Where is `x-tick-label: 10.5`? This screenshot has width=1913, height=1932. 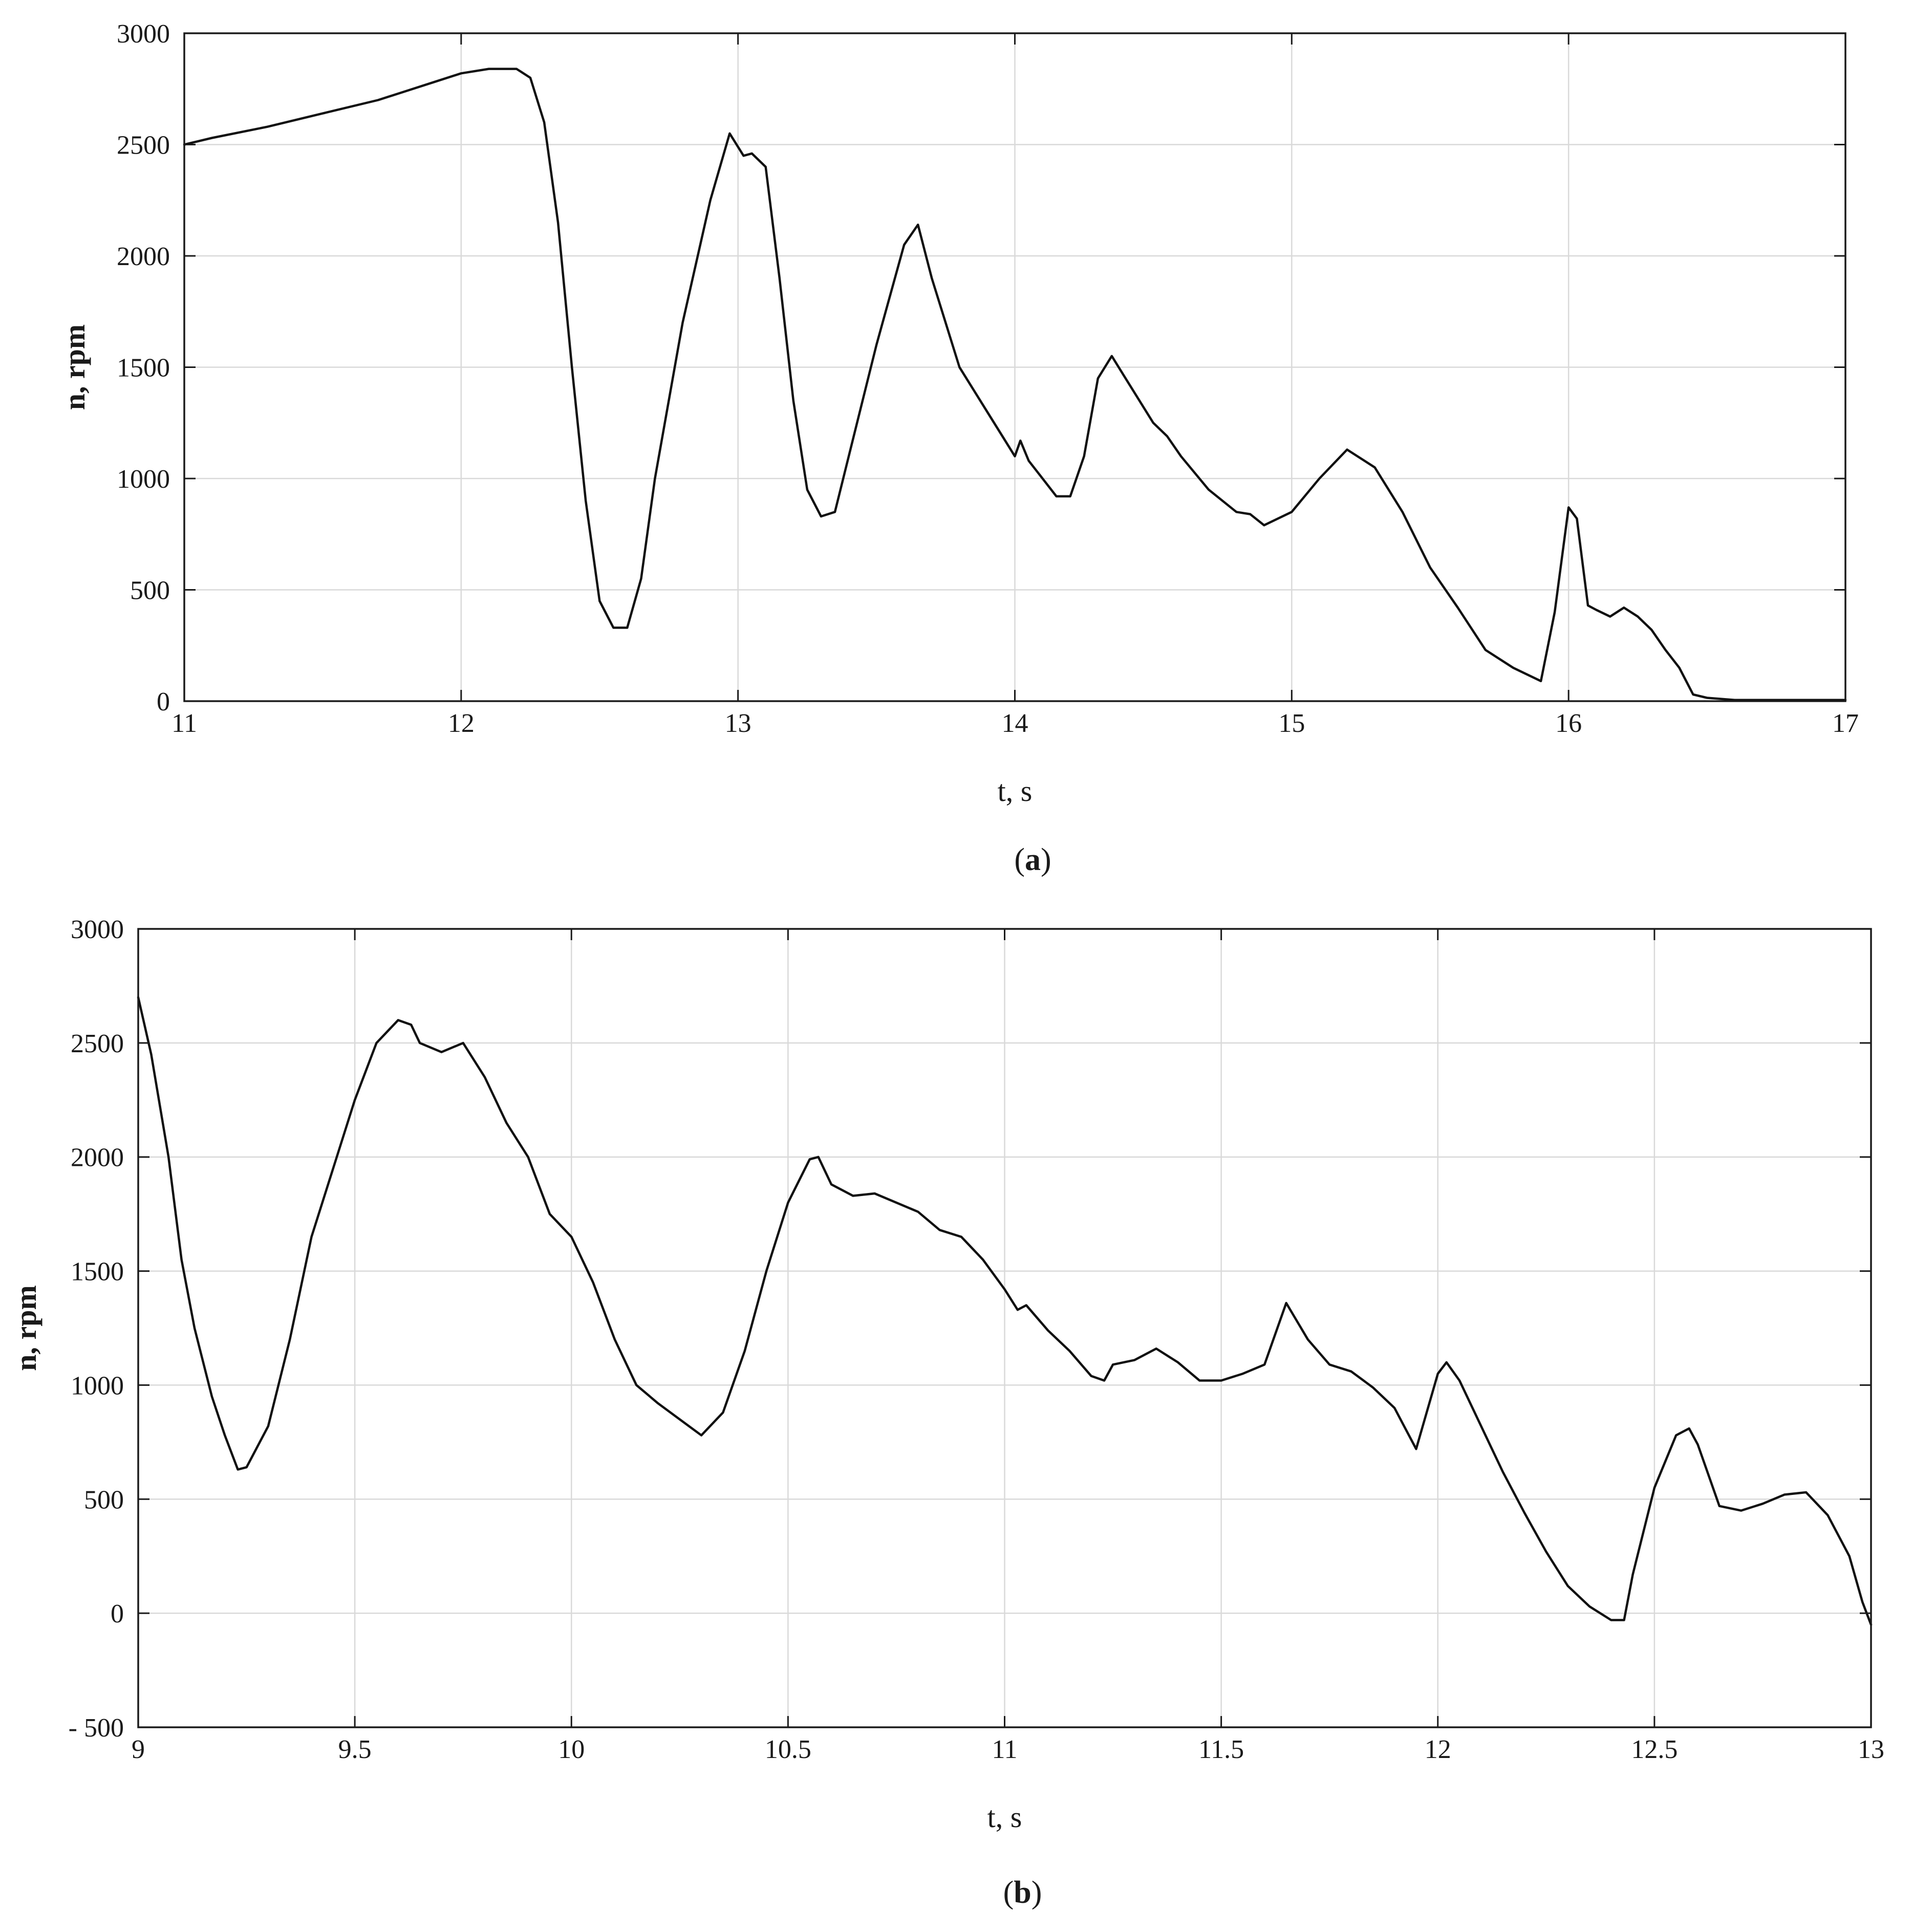
x-tick-label: 10.5 is located at coordinates (788, 1749).